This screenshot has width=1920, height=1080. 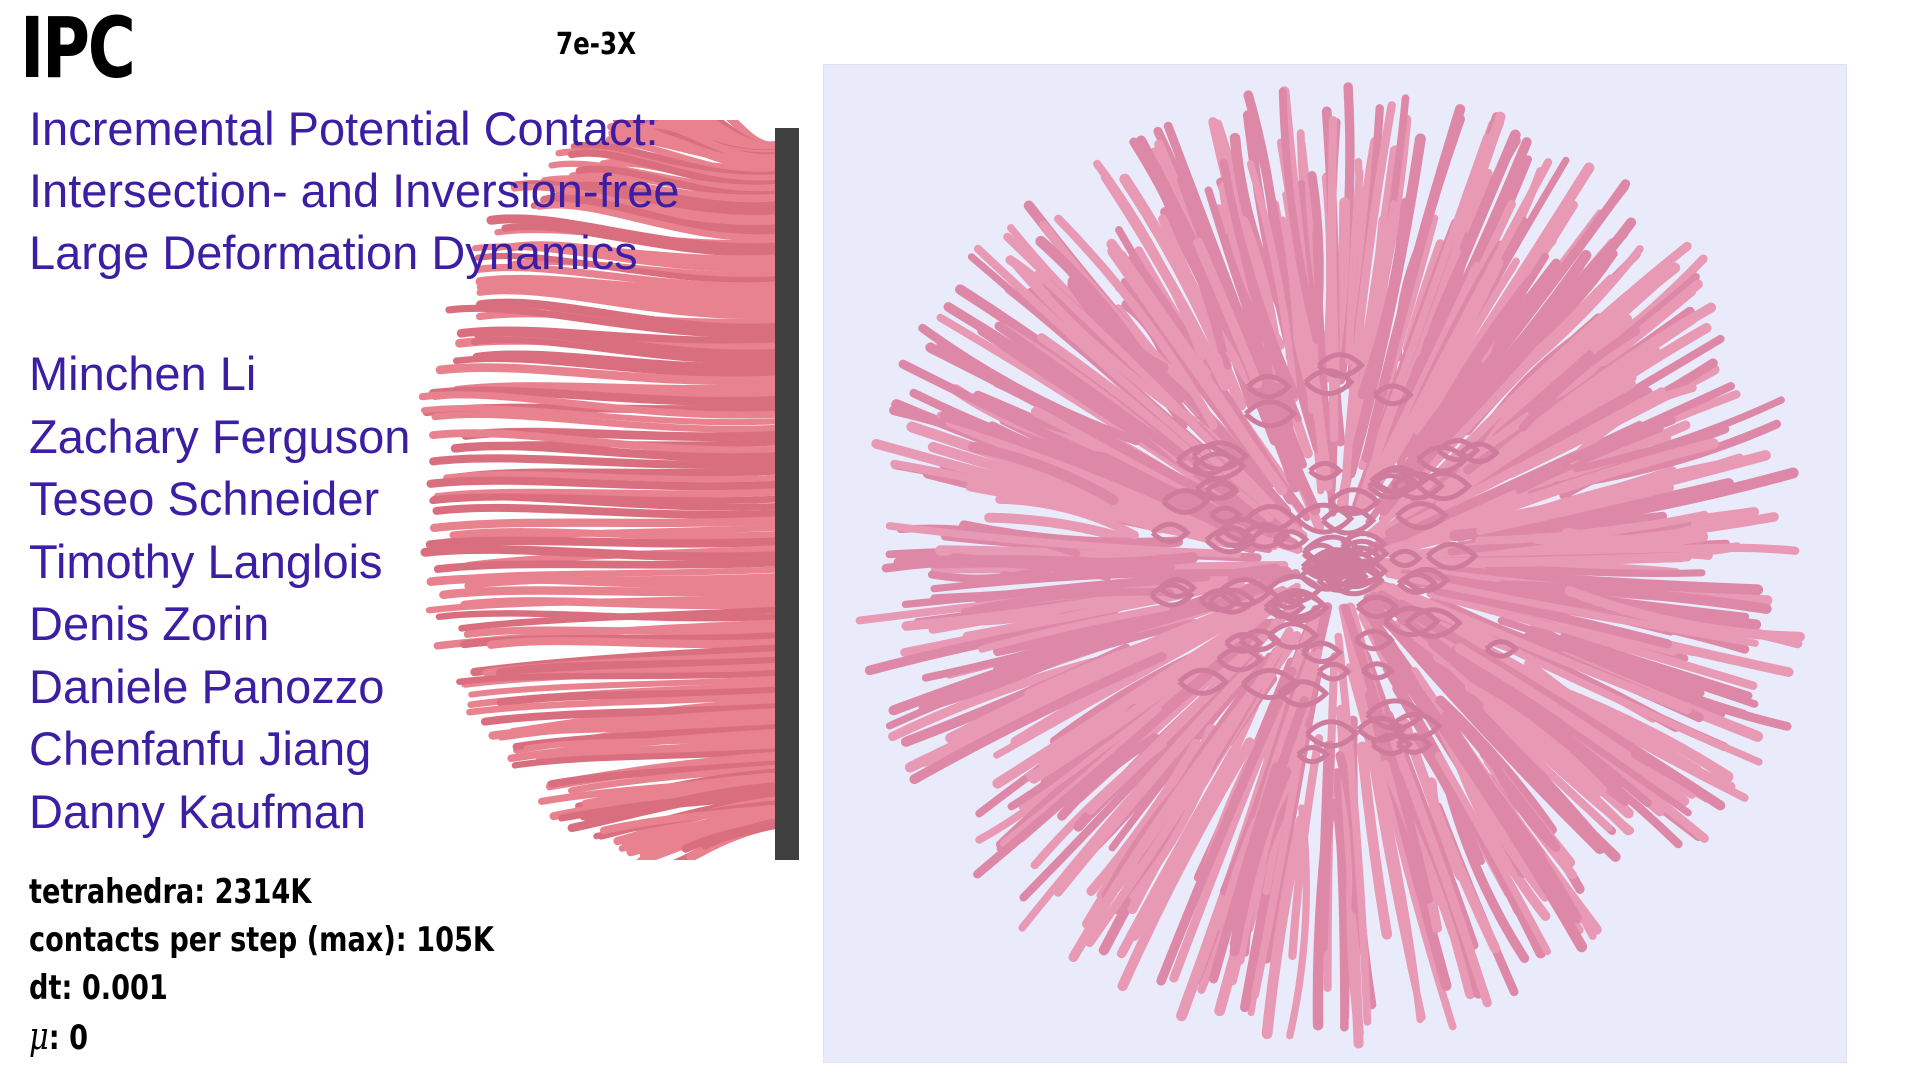 What do you see at coordinates (170, 892) in the screenshot?
I see `stat-tetrahedra: tetrahedra: 2314K` at bounding box center [170, 892].